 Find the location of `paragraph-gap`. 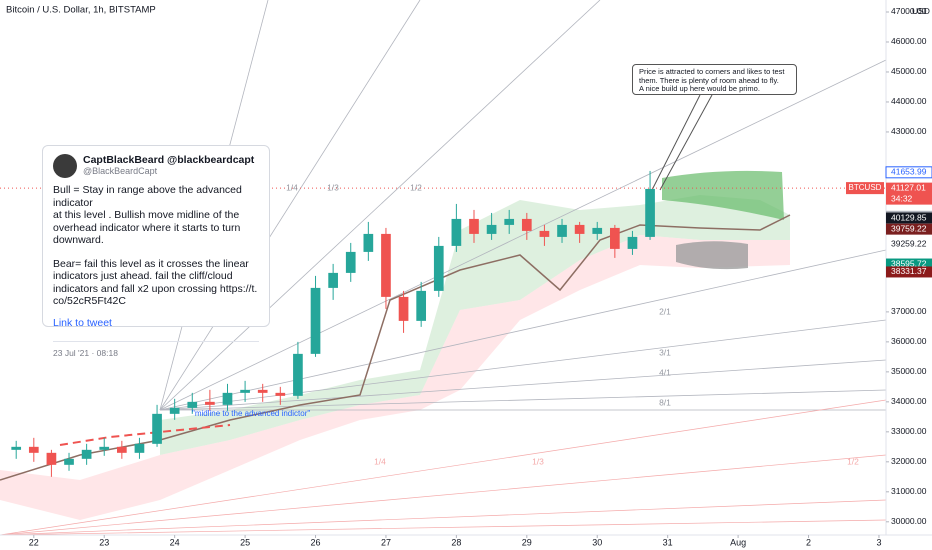

paragraph-gap is located at coordinates (156, 252).